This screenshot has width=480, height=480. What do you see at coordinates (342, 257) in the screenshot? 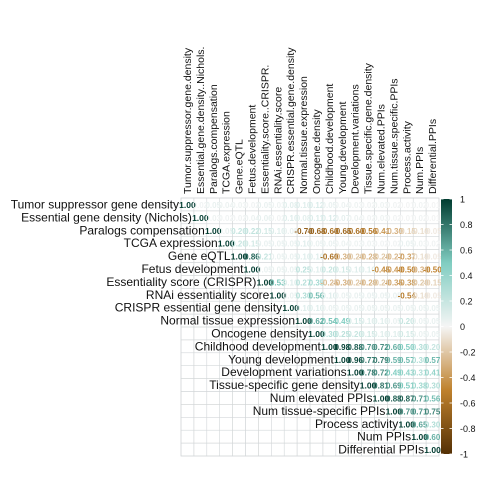
I see `cell-value: -0.30` at bounding box center [342, 257].